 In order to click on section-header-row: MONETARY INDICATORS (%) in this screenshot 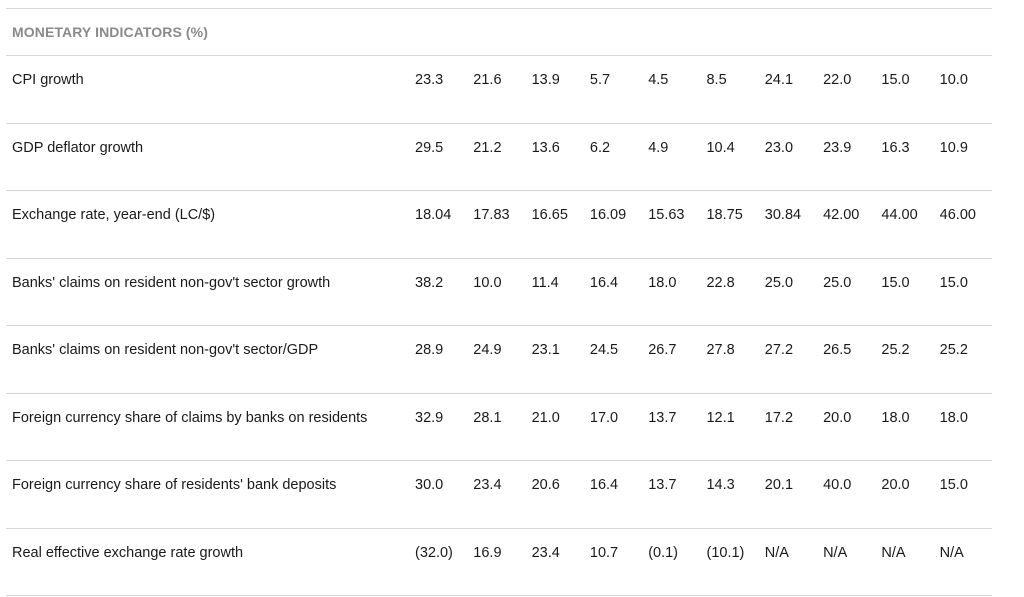, I will do `click(499, 32)`.